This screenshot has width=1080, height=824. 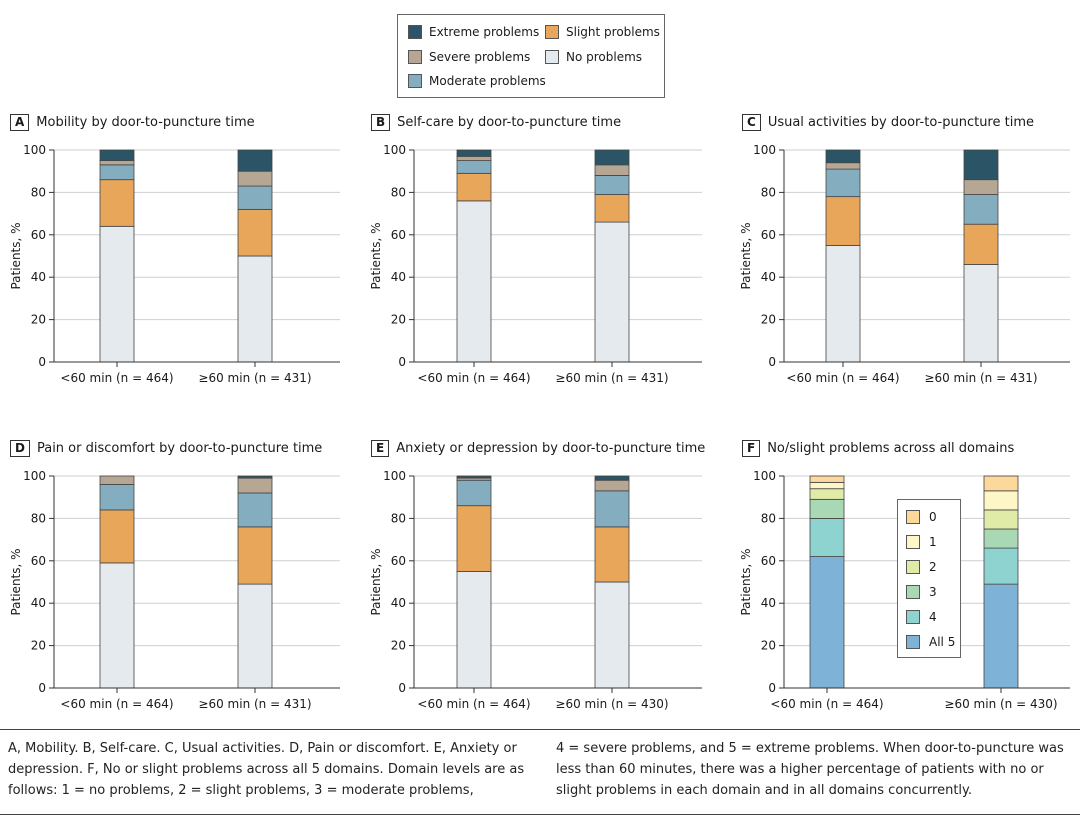 I want to click on panel-letter: C, so click(x=751, y=122).